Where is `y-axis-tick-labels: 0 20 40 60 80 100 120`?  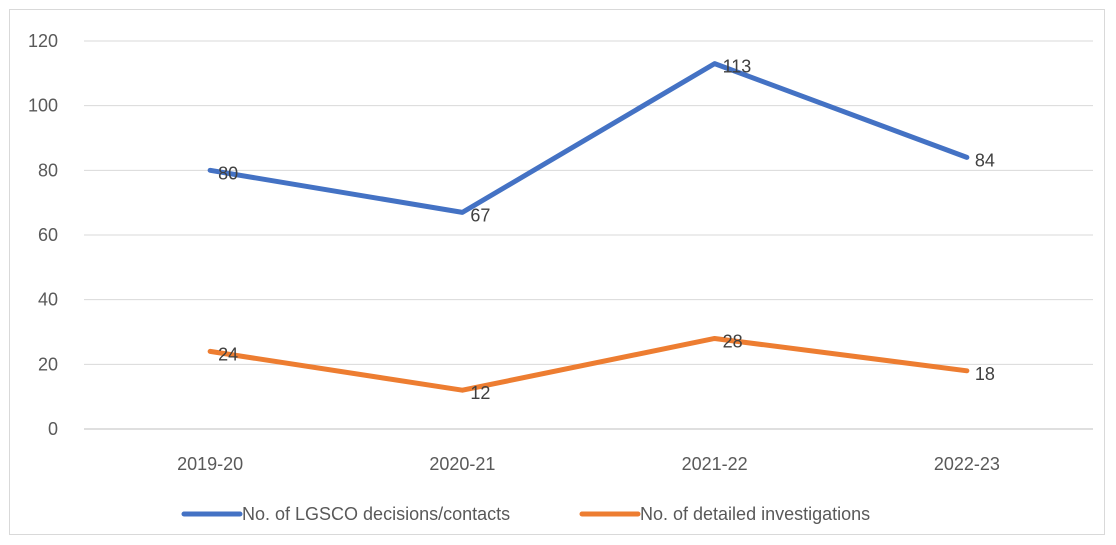
y-axis-tick-labels: 0 20 40 60 80 100 120 is located at coordinates (43, 235).